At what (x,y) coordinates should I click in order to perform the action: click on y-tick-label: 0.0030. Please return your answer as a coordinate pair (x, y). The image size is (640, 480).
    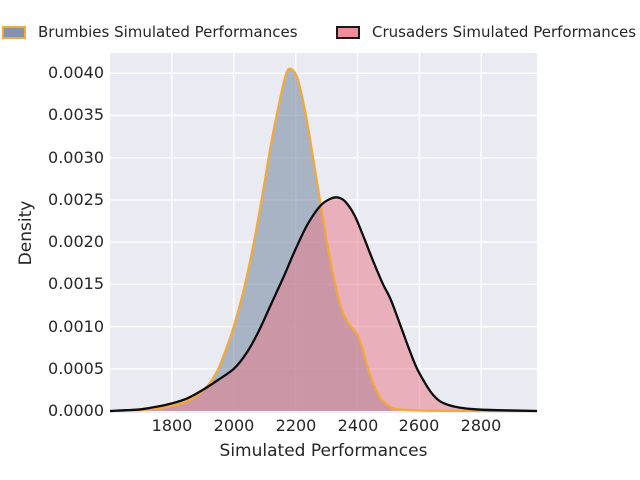
    Looking at the image, I should click on (76, 157).